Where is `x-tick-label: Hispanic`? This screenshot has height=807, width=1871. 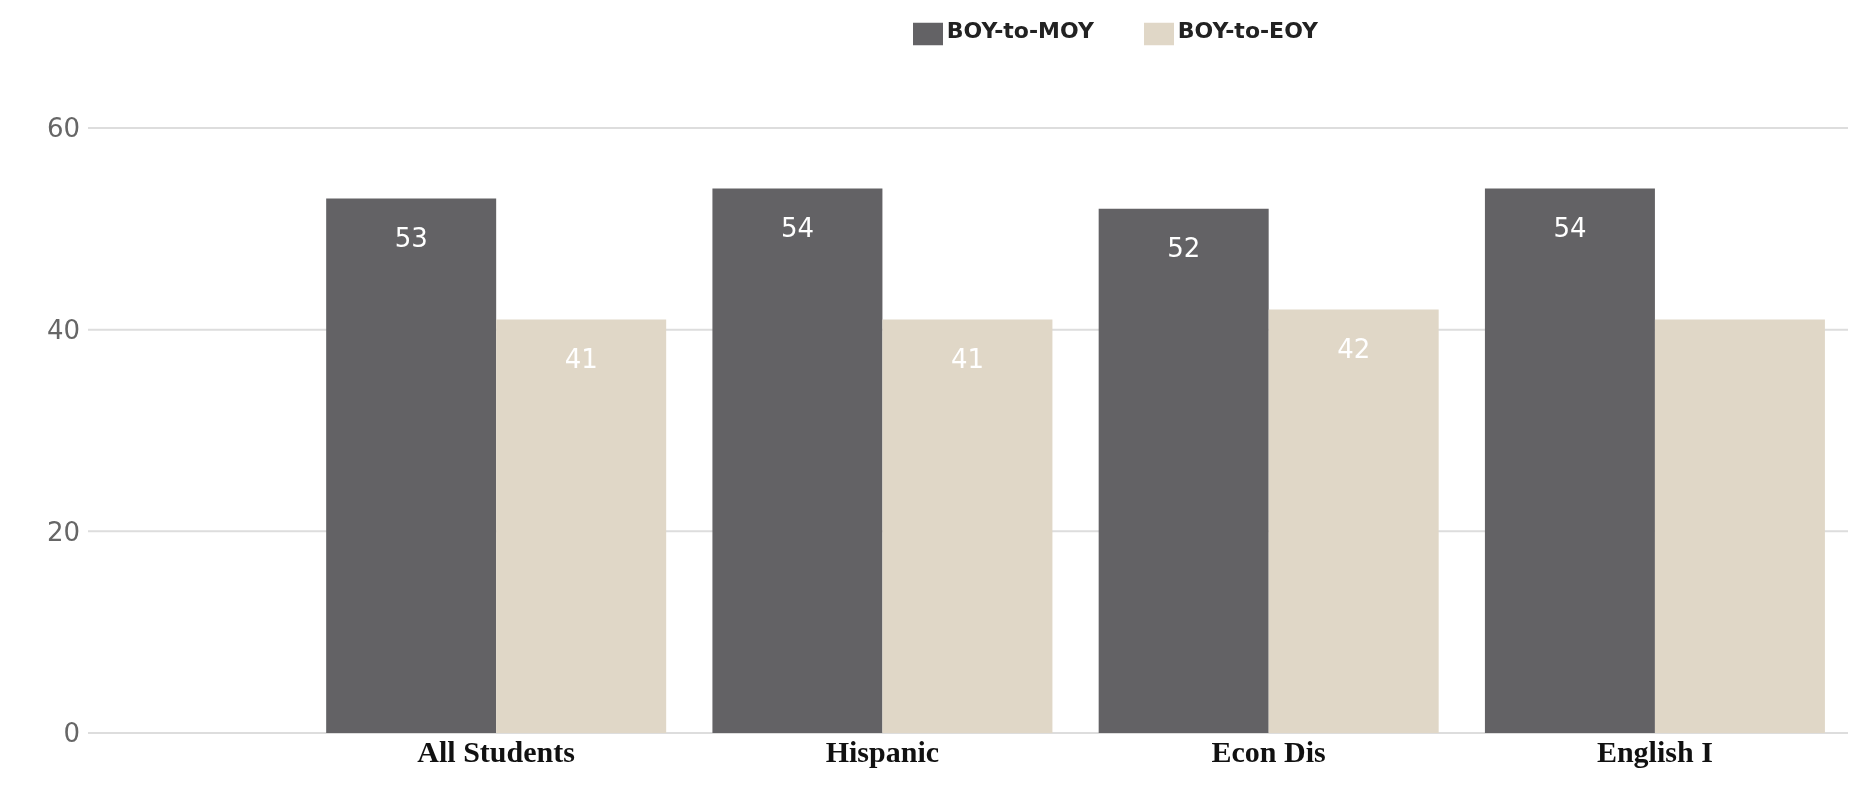
x-tick-label: Hispanic is located at coordinates (882, 752).